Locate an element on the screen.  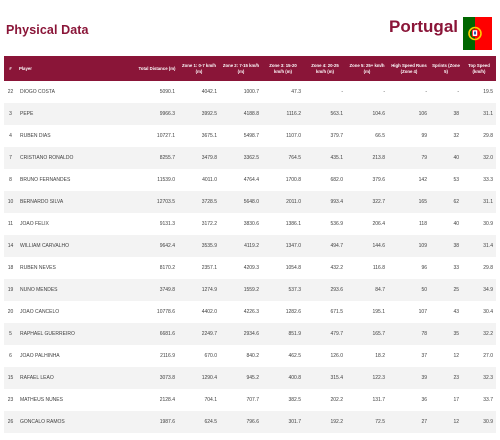
cell-zone1: 4402.0 is located at coordinates (209, 312).